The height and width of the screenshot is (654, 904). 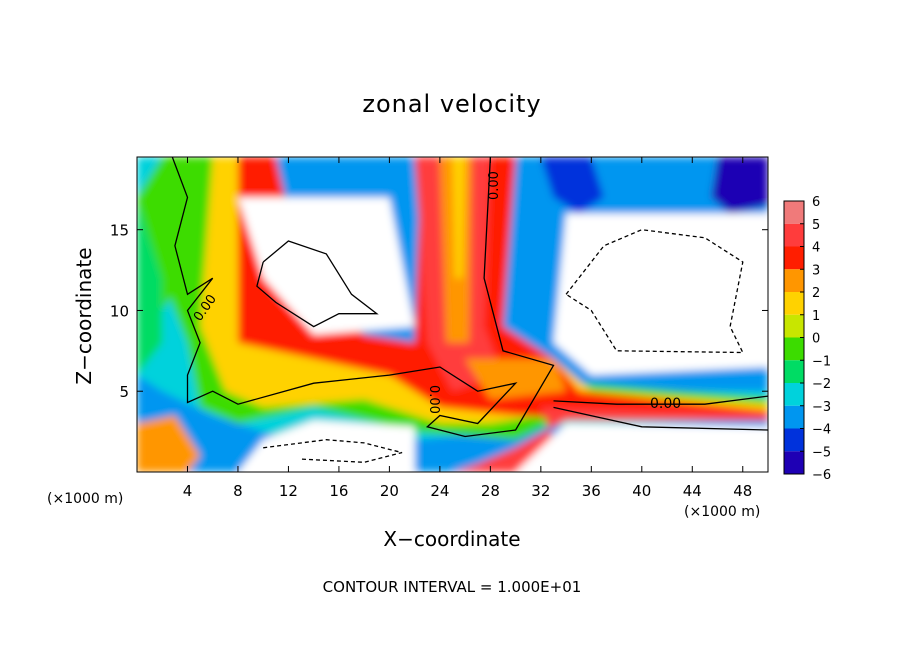 I want to click on y-tick-label: 15, so click(x=119, y=231).